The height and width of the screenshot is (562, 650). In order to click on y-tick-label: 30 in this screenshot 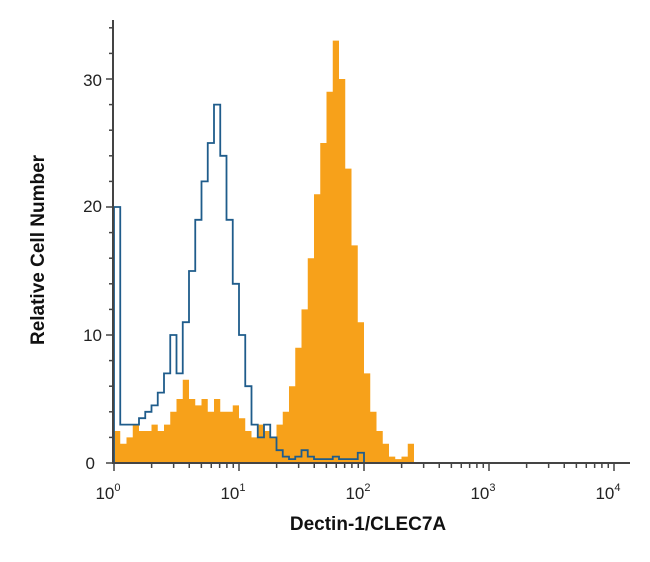, I will do `click(92, 80)`.